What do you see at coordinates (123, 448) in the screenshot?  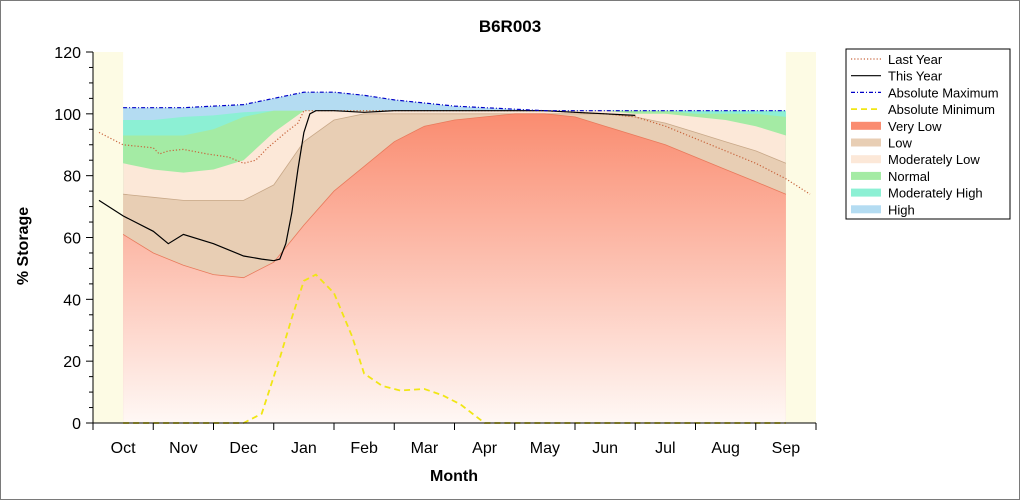 I see `x-tick-label: Oct` at bounding box center [123, 448].